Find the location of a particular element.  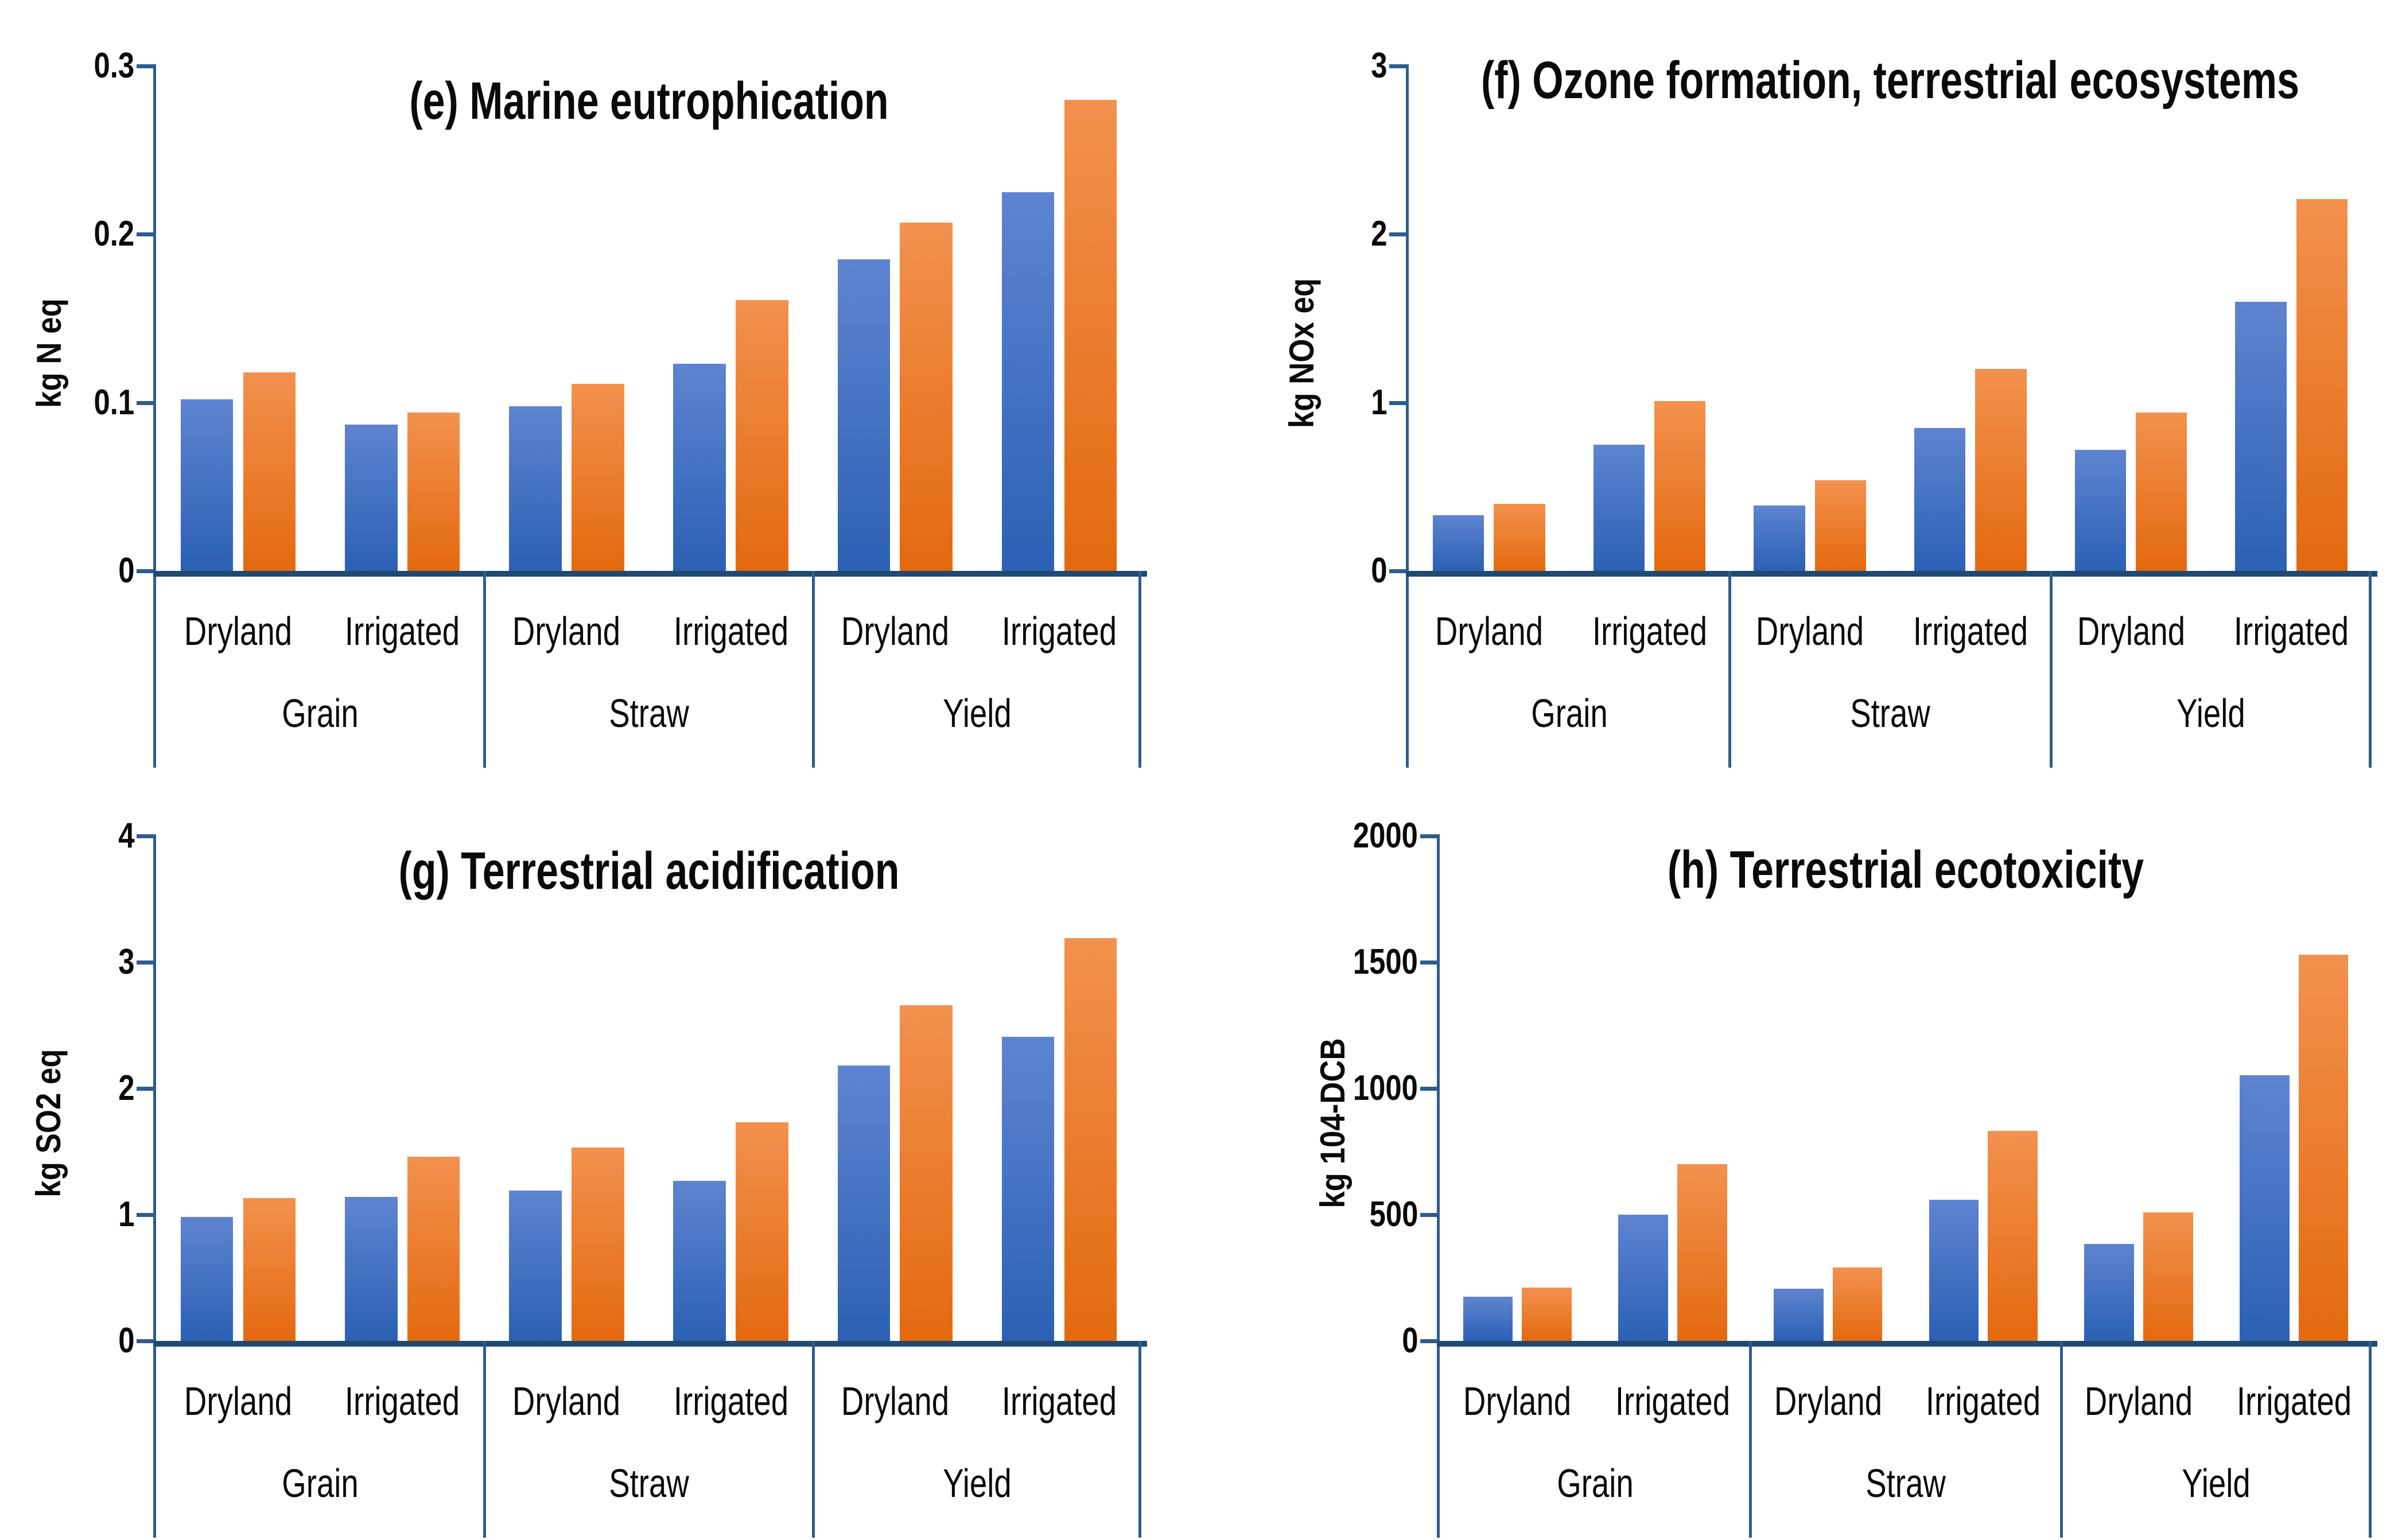

y-tick-label: 0.3 is located at coordinates (114, 65).